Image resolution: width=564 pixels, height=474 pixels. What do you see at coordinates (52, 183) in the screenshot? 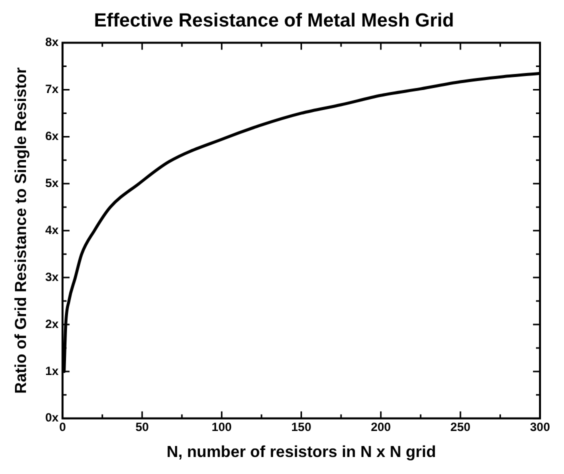
I see `y-tick-label: 5x` at bounding box center [52, 183].